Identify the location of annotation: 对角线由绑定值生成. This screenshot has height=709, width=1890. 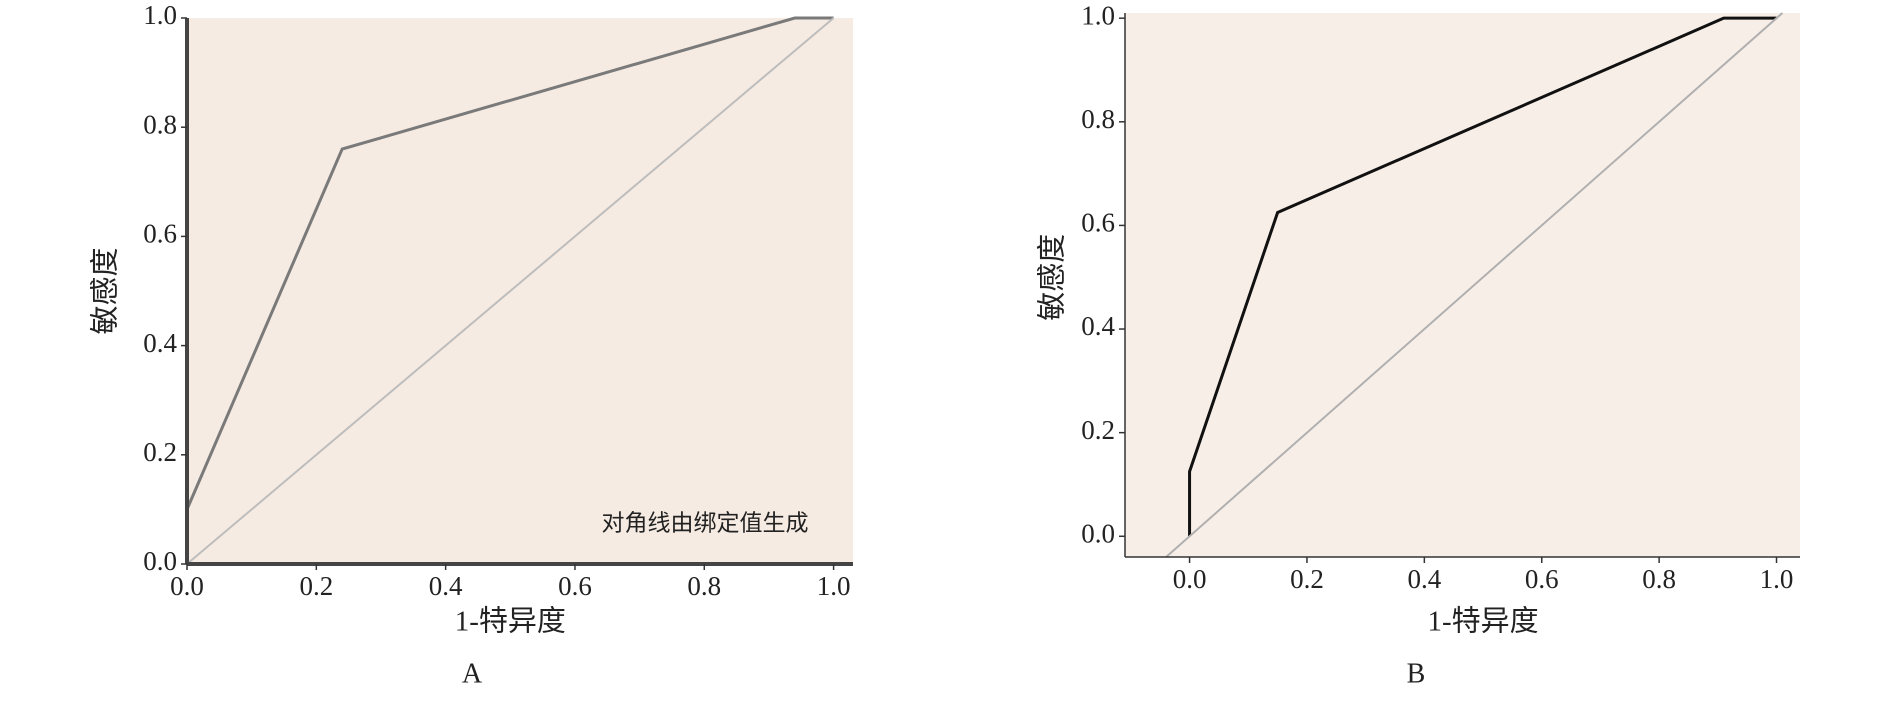
(705, 522).